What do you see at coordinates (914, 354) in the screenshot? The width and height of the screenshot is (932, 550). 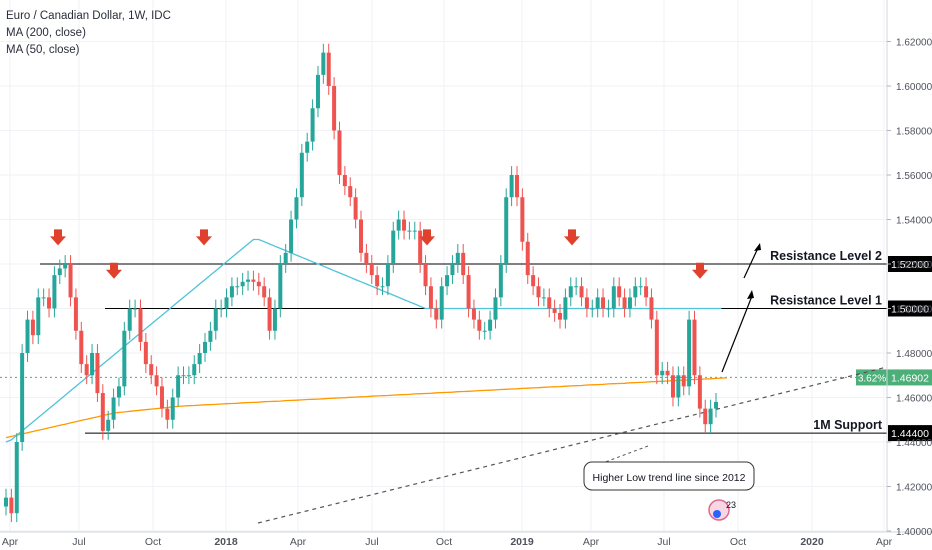 I see `y-tick-label: 1.48000` at bounding box center [914, 354].